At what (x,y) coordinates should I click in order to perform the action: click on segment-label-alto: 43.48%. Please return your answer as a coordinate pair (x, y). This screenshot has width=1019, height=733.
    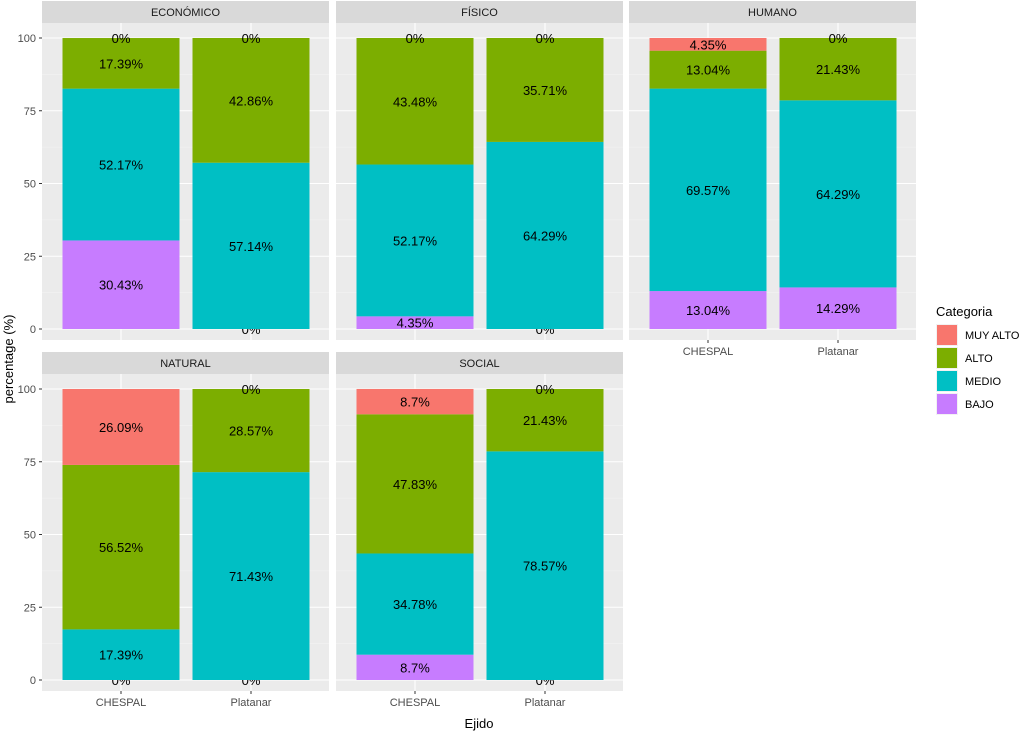
    Looking at the image, I should click on (415, 101).